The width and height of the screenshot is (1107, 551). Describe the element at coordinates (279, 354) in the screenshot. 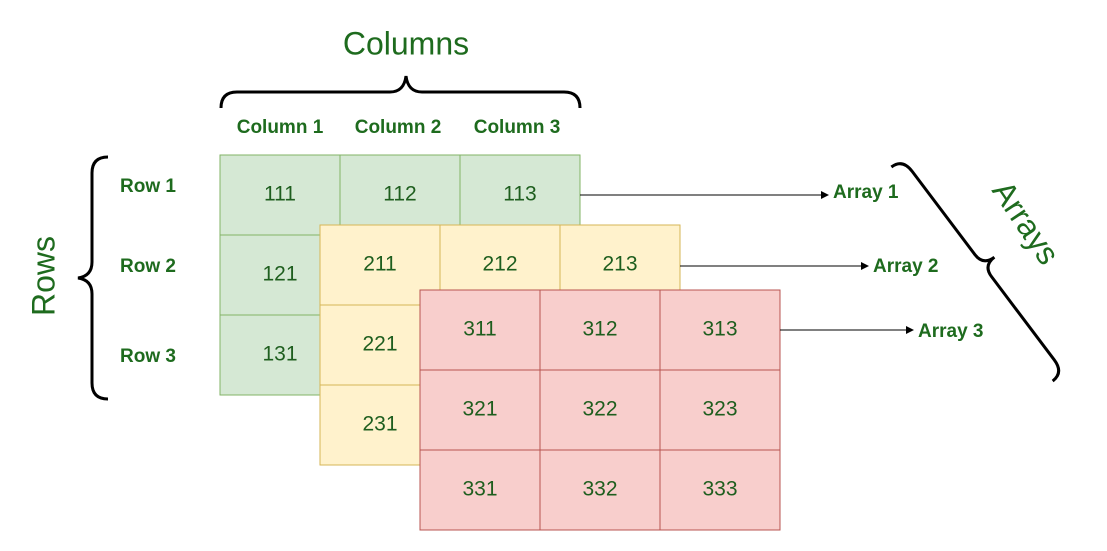

I see `cell-value: 131` at that location.